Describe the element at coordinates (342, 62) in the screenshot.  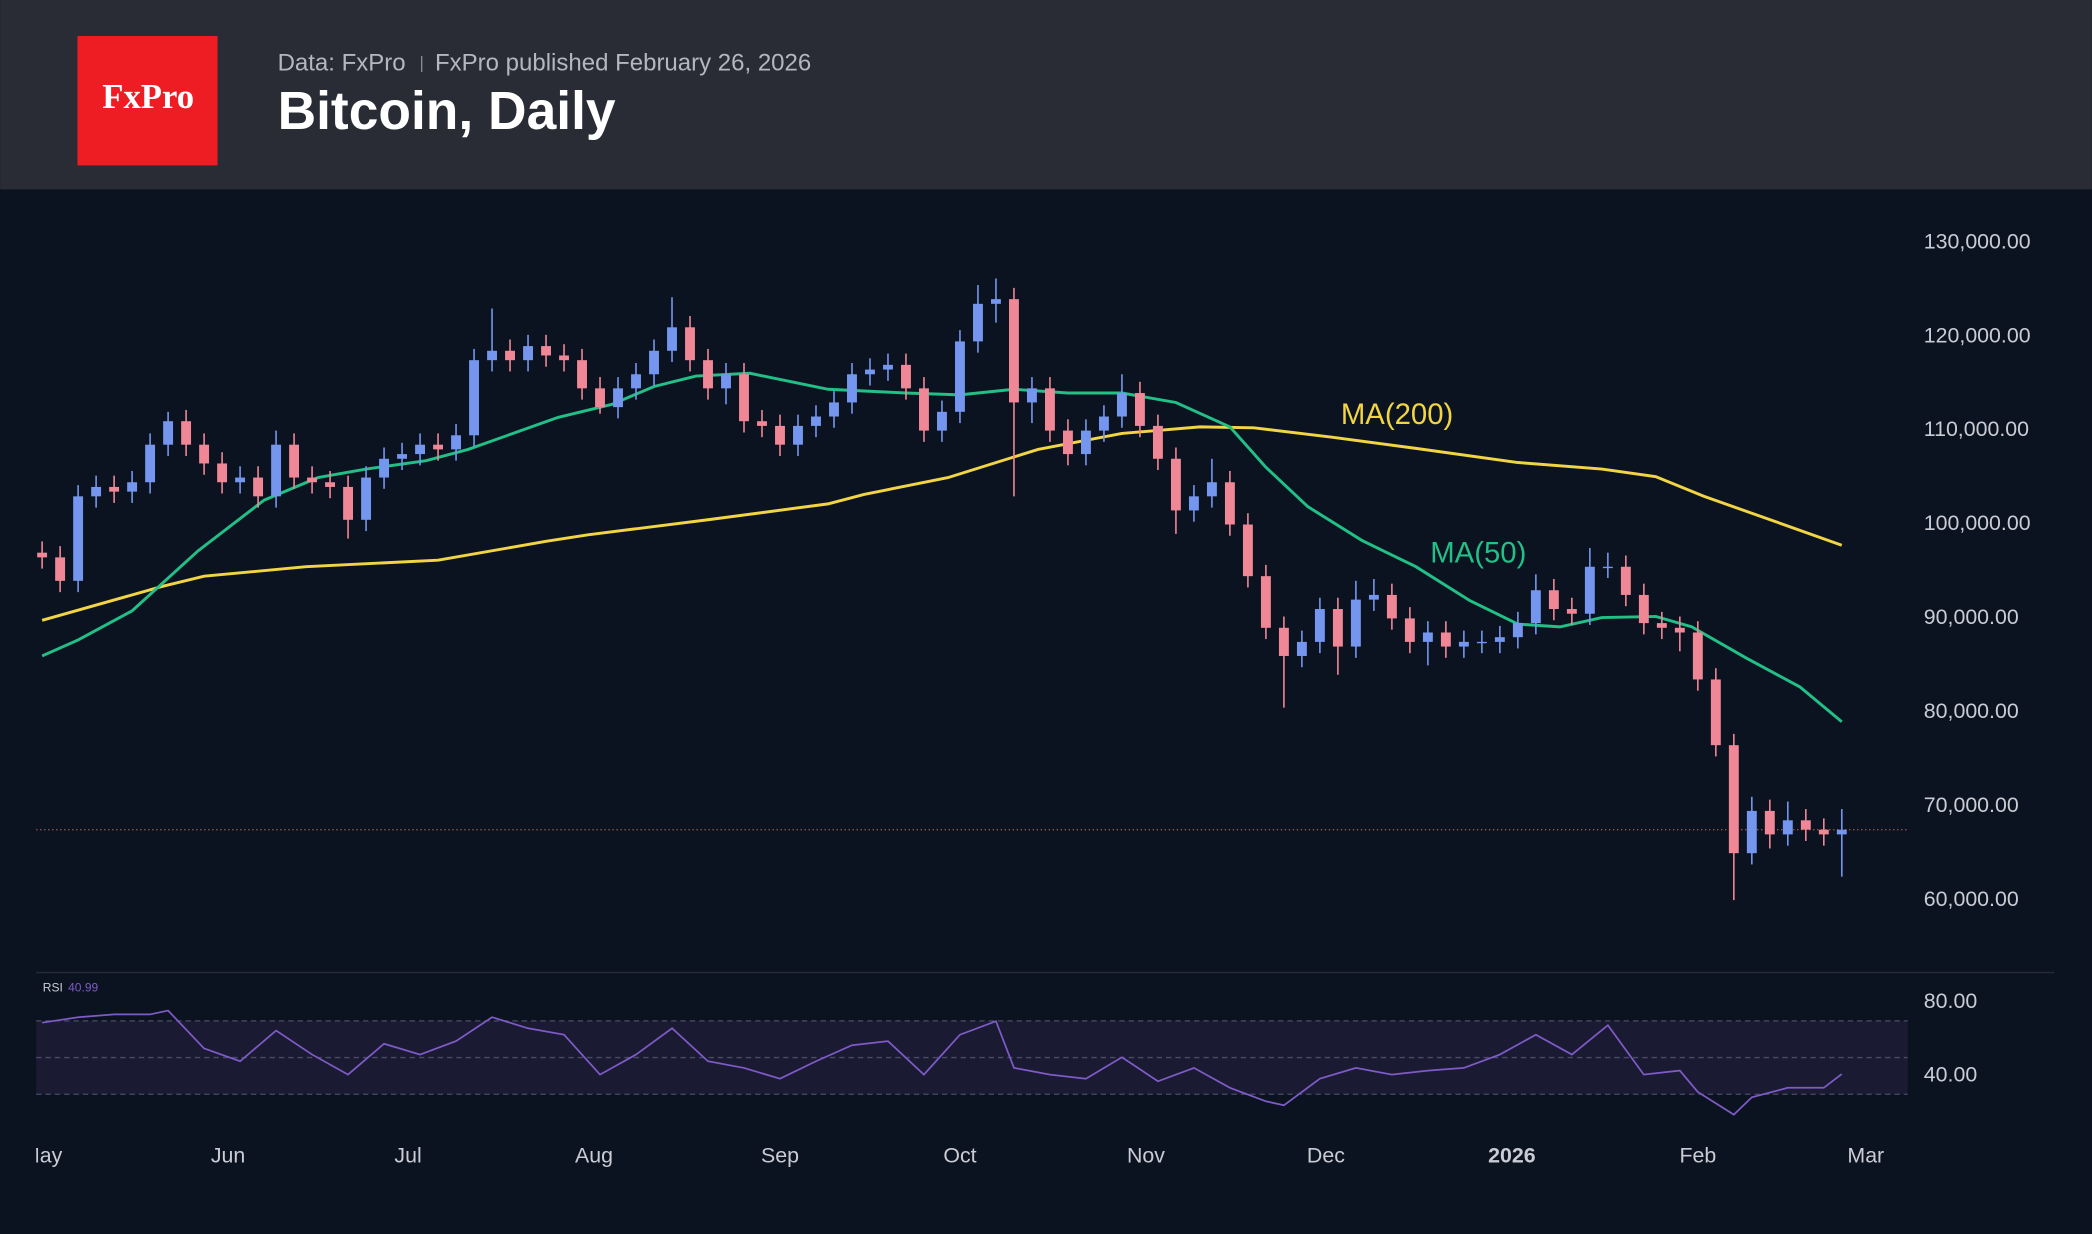
I see `source: Data: FxPro` at that location.